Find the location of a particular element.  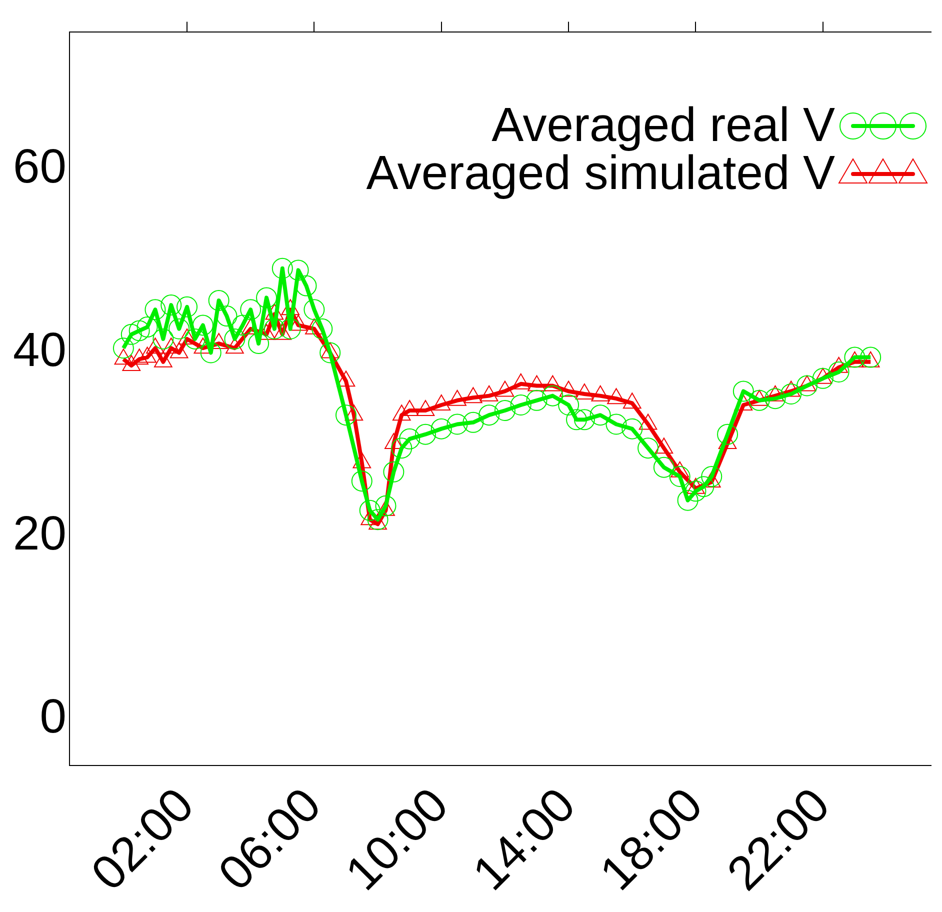

y-tick-label: 40 is located at coordinates (39, 350).